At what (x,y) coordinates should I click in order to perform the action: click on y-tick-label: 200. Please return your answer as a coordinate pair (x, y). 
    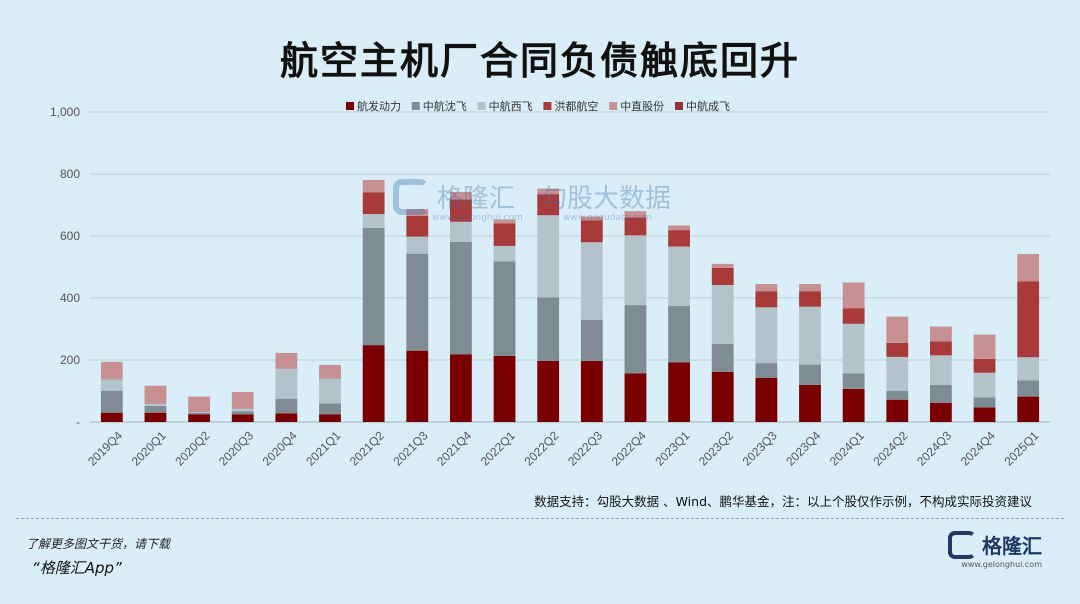
    Looking at the image, I should click on (70, 360).